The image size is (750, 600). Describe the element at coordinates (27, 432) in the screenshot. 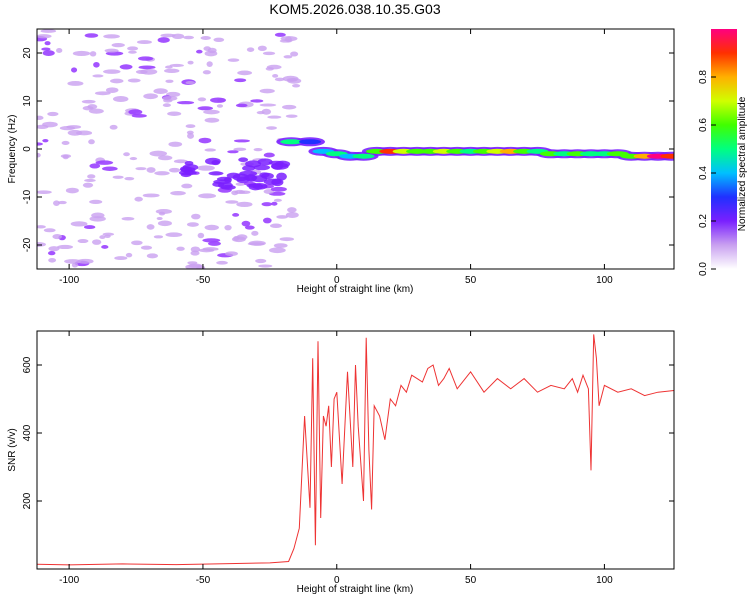

I see `y-tick-label: 400` at that location.